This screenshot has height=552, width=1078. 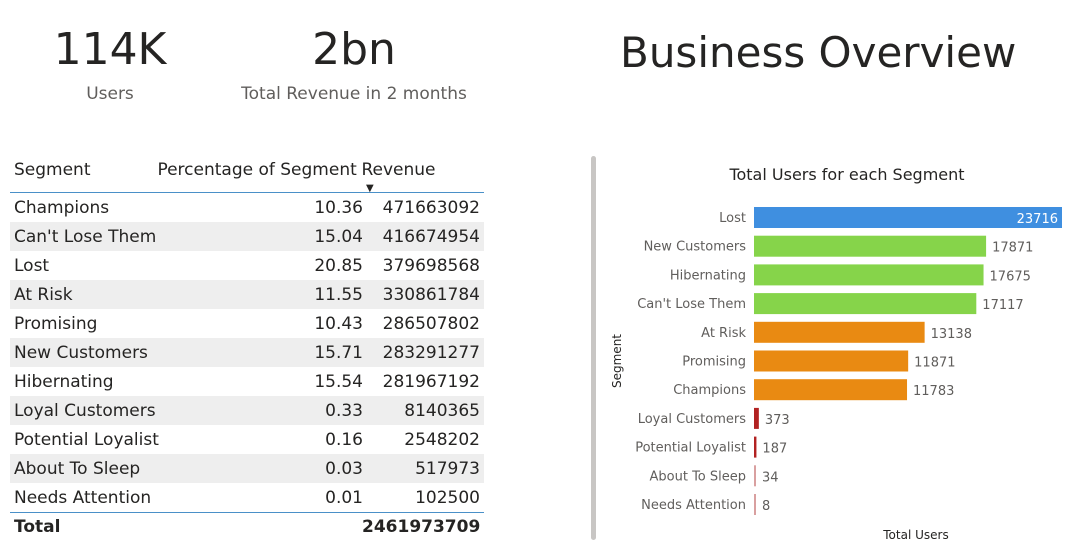 What do you see at coordinates (698, 476) in the screenshot?
I see `category-tick-label: About To Sleep` at bounding box center [698, 476].